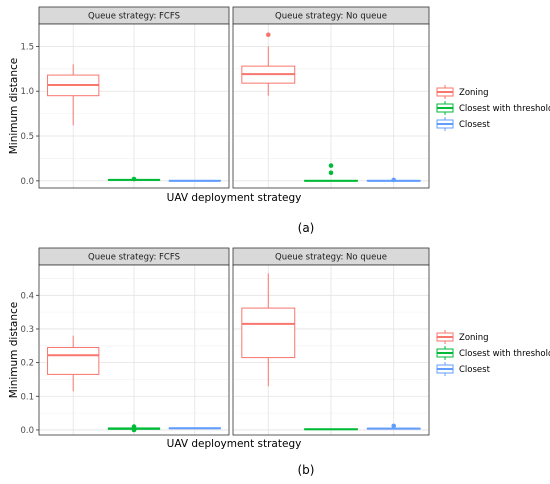 This screenshot has height=484, width=550. I want to click on y-tick-label: 0.4, so click(27, 296).